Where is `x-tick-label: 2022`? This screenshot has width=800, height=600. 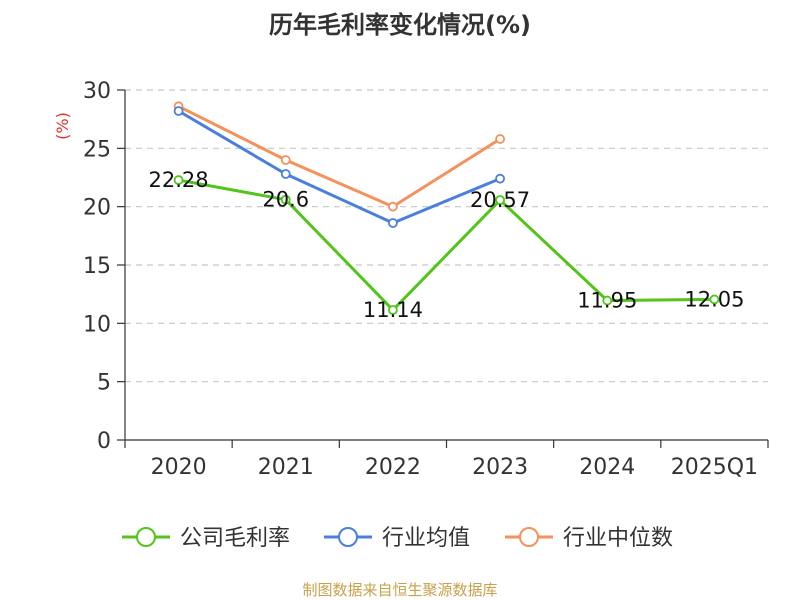
x-tick-label: 2022 is located at coordinates (393, 467).